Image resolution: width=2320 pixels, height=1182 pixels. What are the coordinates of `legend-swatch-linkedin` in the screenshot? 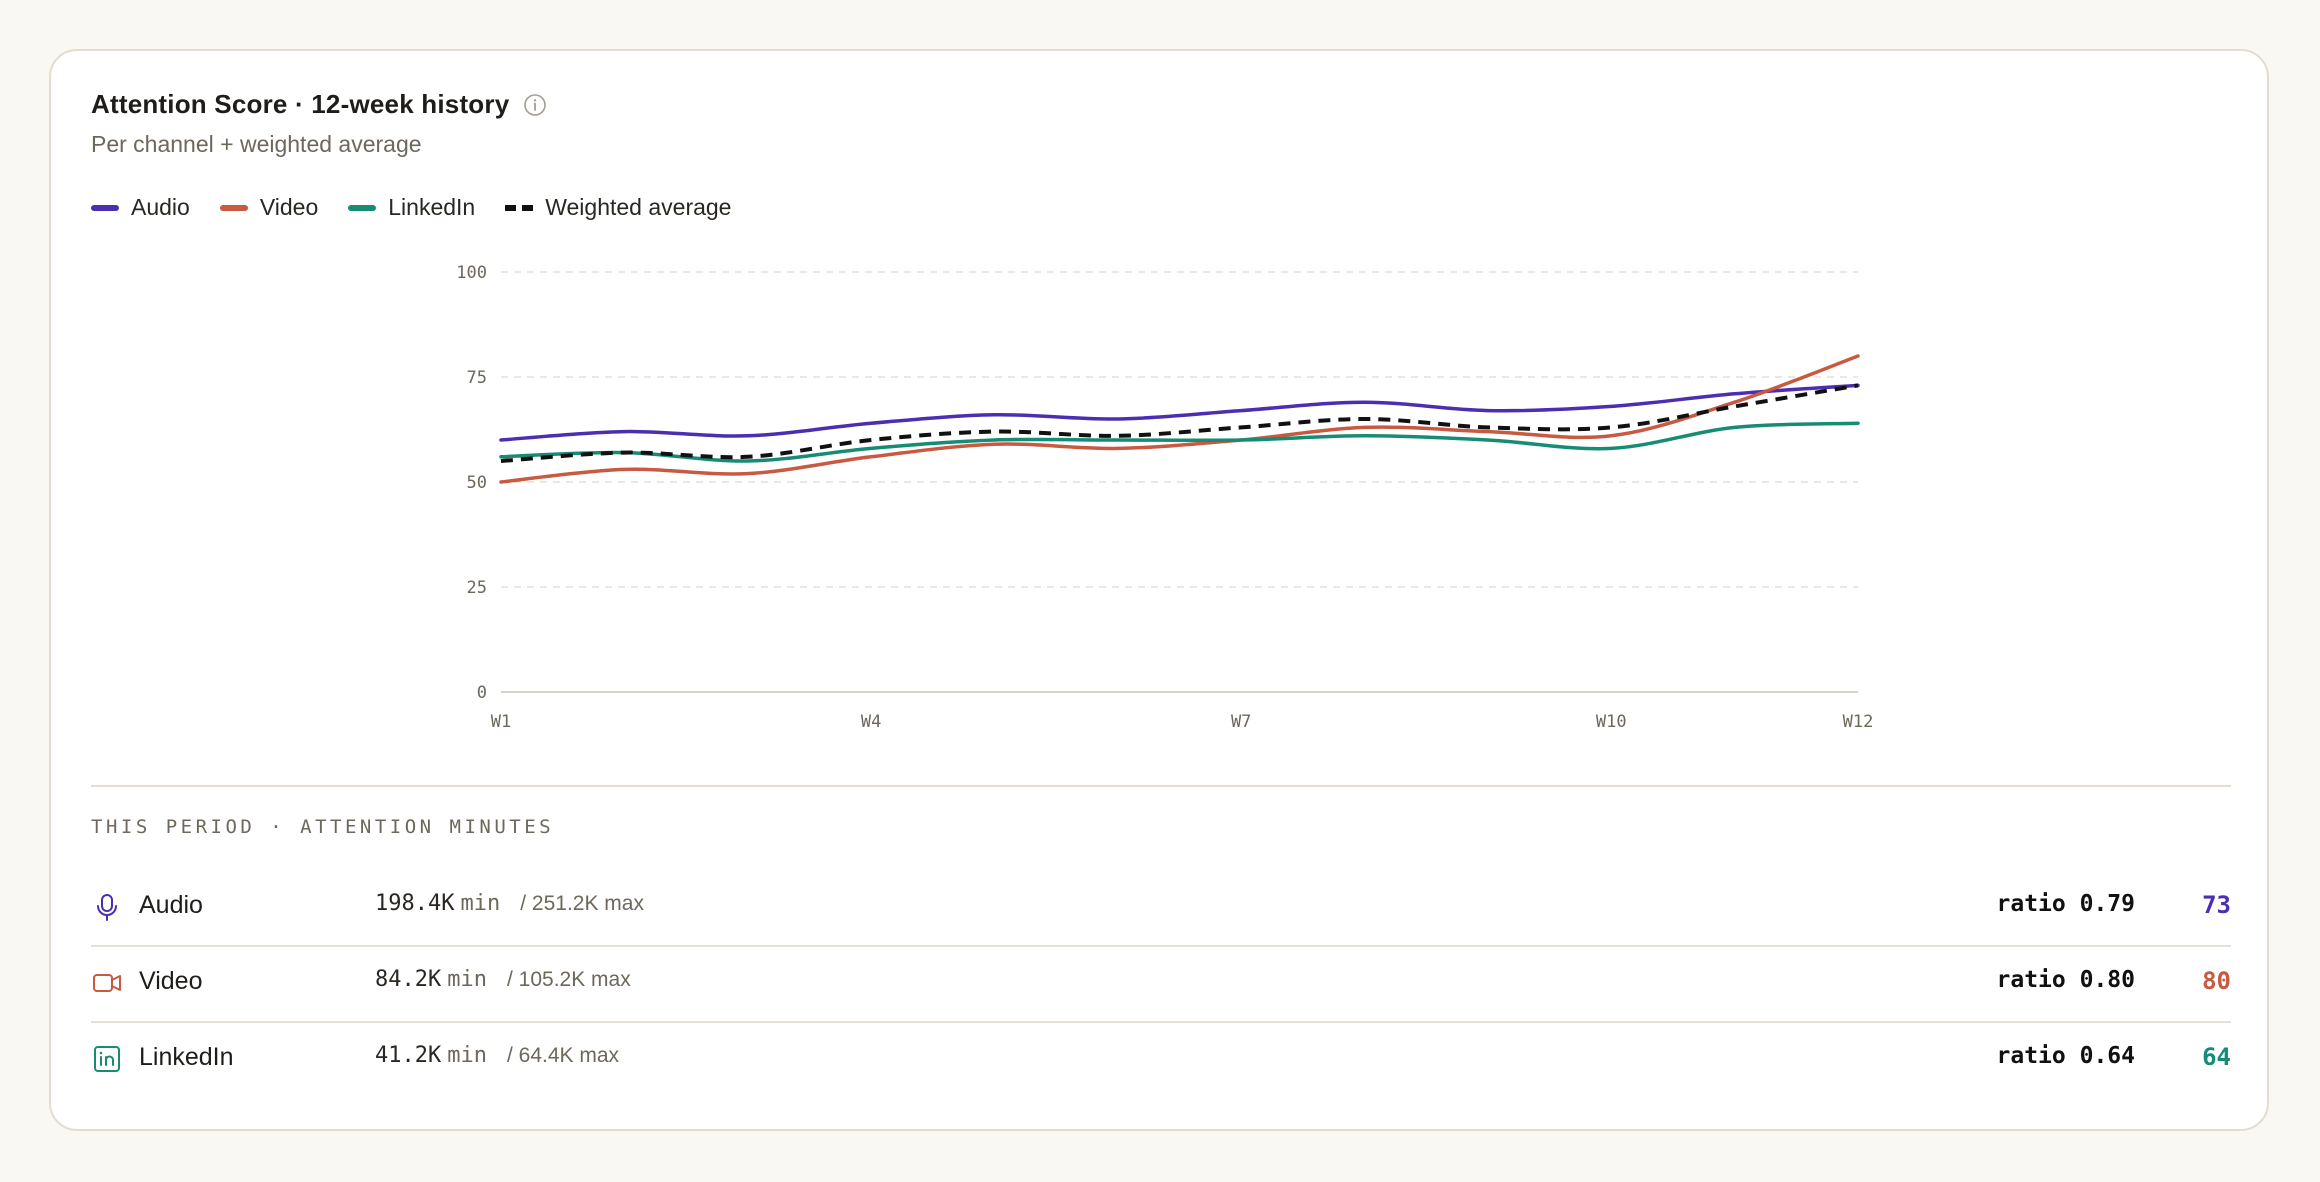 It's located at (362, 207).